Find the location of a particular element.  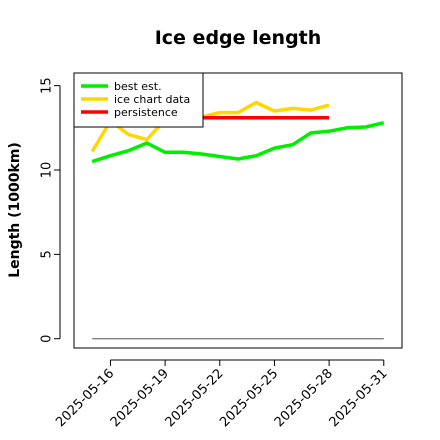

legend-entry: ice chart data is located at coordinates (152, 99).